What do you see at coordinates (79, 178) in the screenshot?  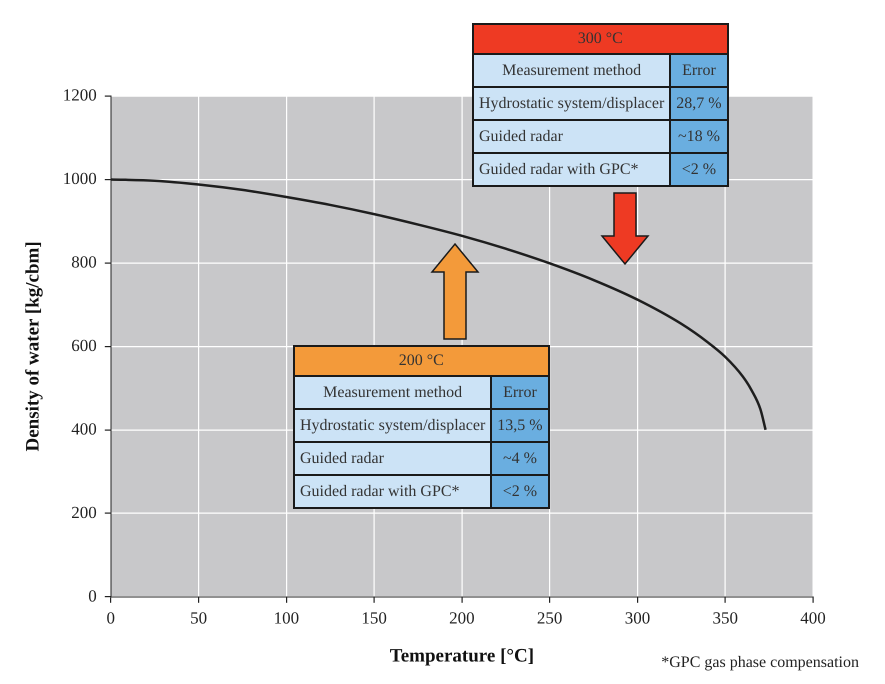 I see `y-tick-label: 1000` at bounding box center [79, 178].